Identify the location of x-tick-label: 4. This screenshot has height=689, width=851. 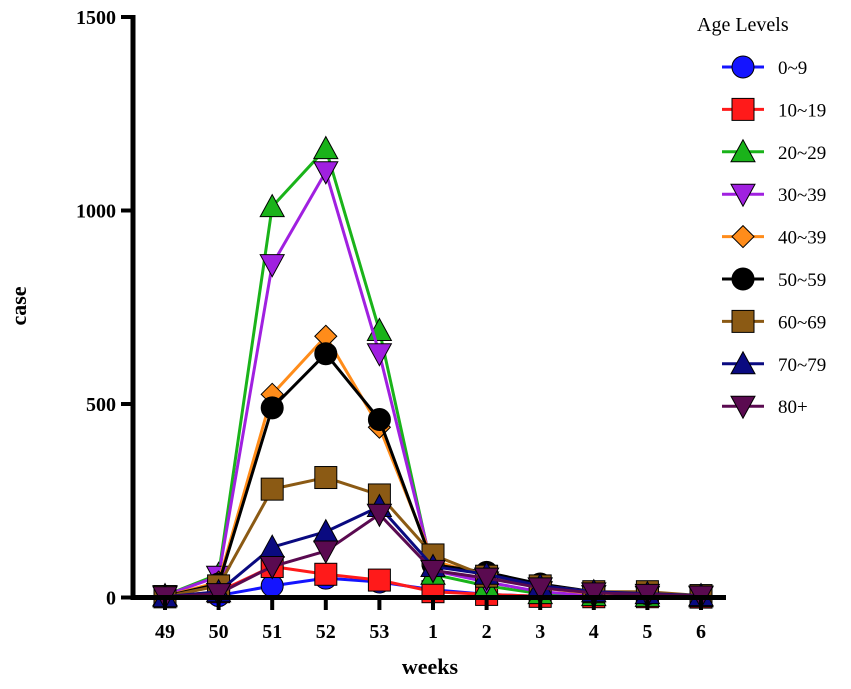
(594, 632).